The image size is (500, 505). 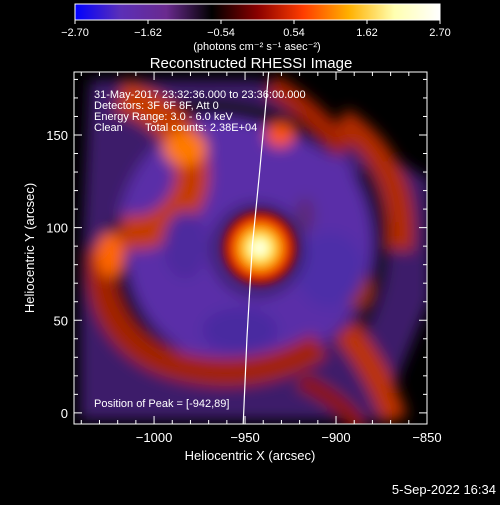 I want to click on footer-date: 5-Sep-2022 16:34, so click(x=444, y=489).